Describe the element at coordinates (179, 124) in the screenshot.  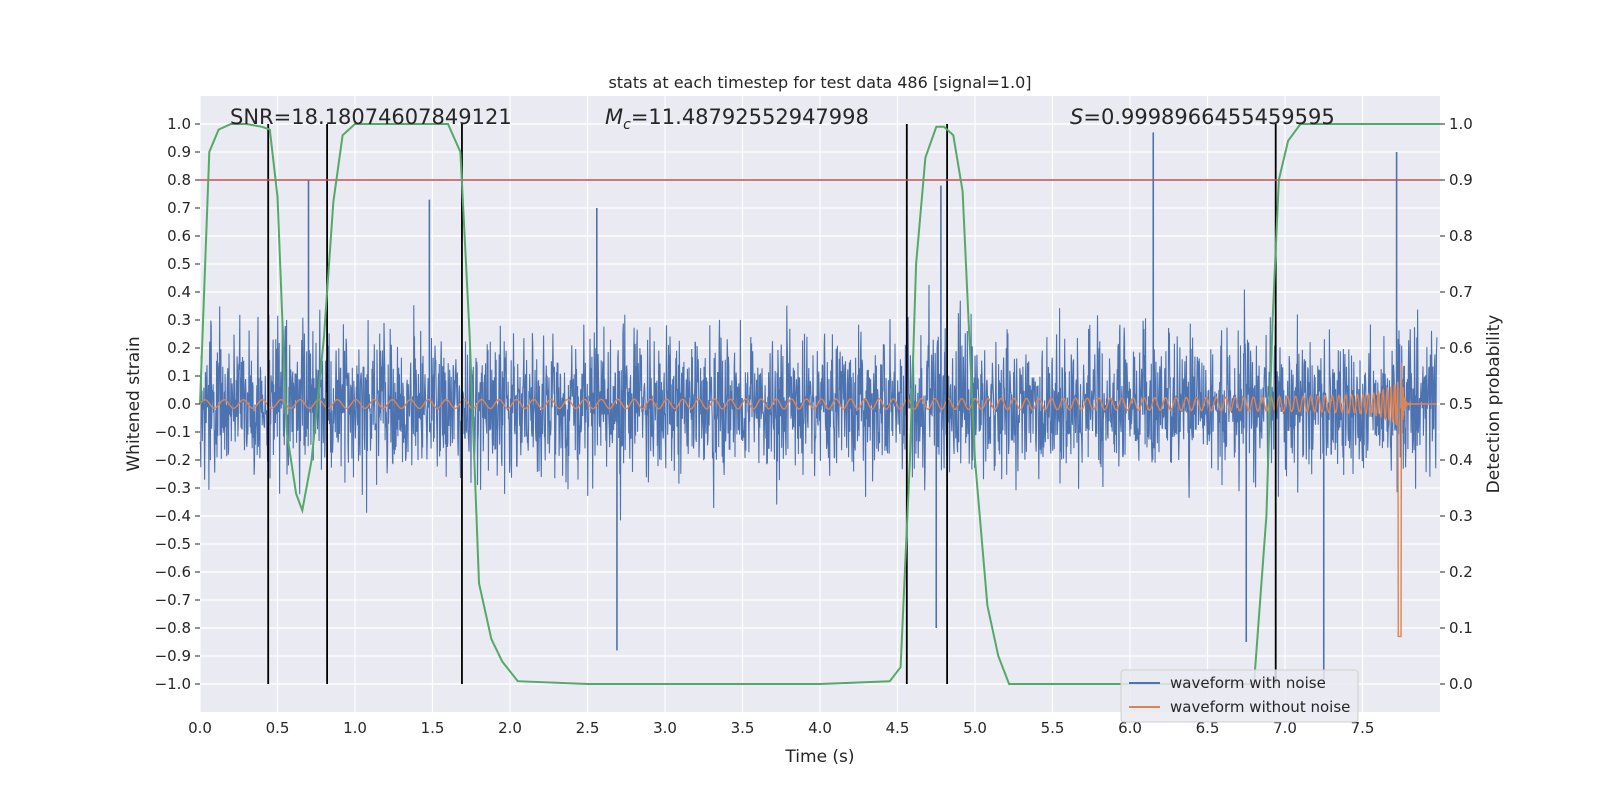
I see `y-tick-label: 1.0` at that location.